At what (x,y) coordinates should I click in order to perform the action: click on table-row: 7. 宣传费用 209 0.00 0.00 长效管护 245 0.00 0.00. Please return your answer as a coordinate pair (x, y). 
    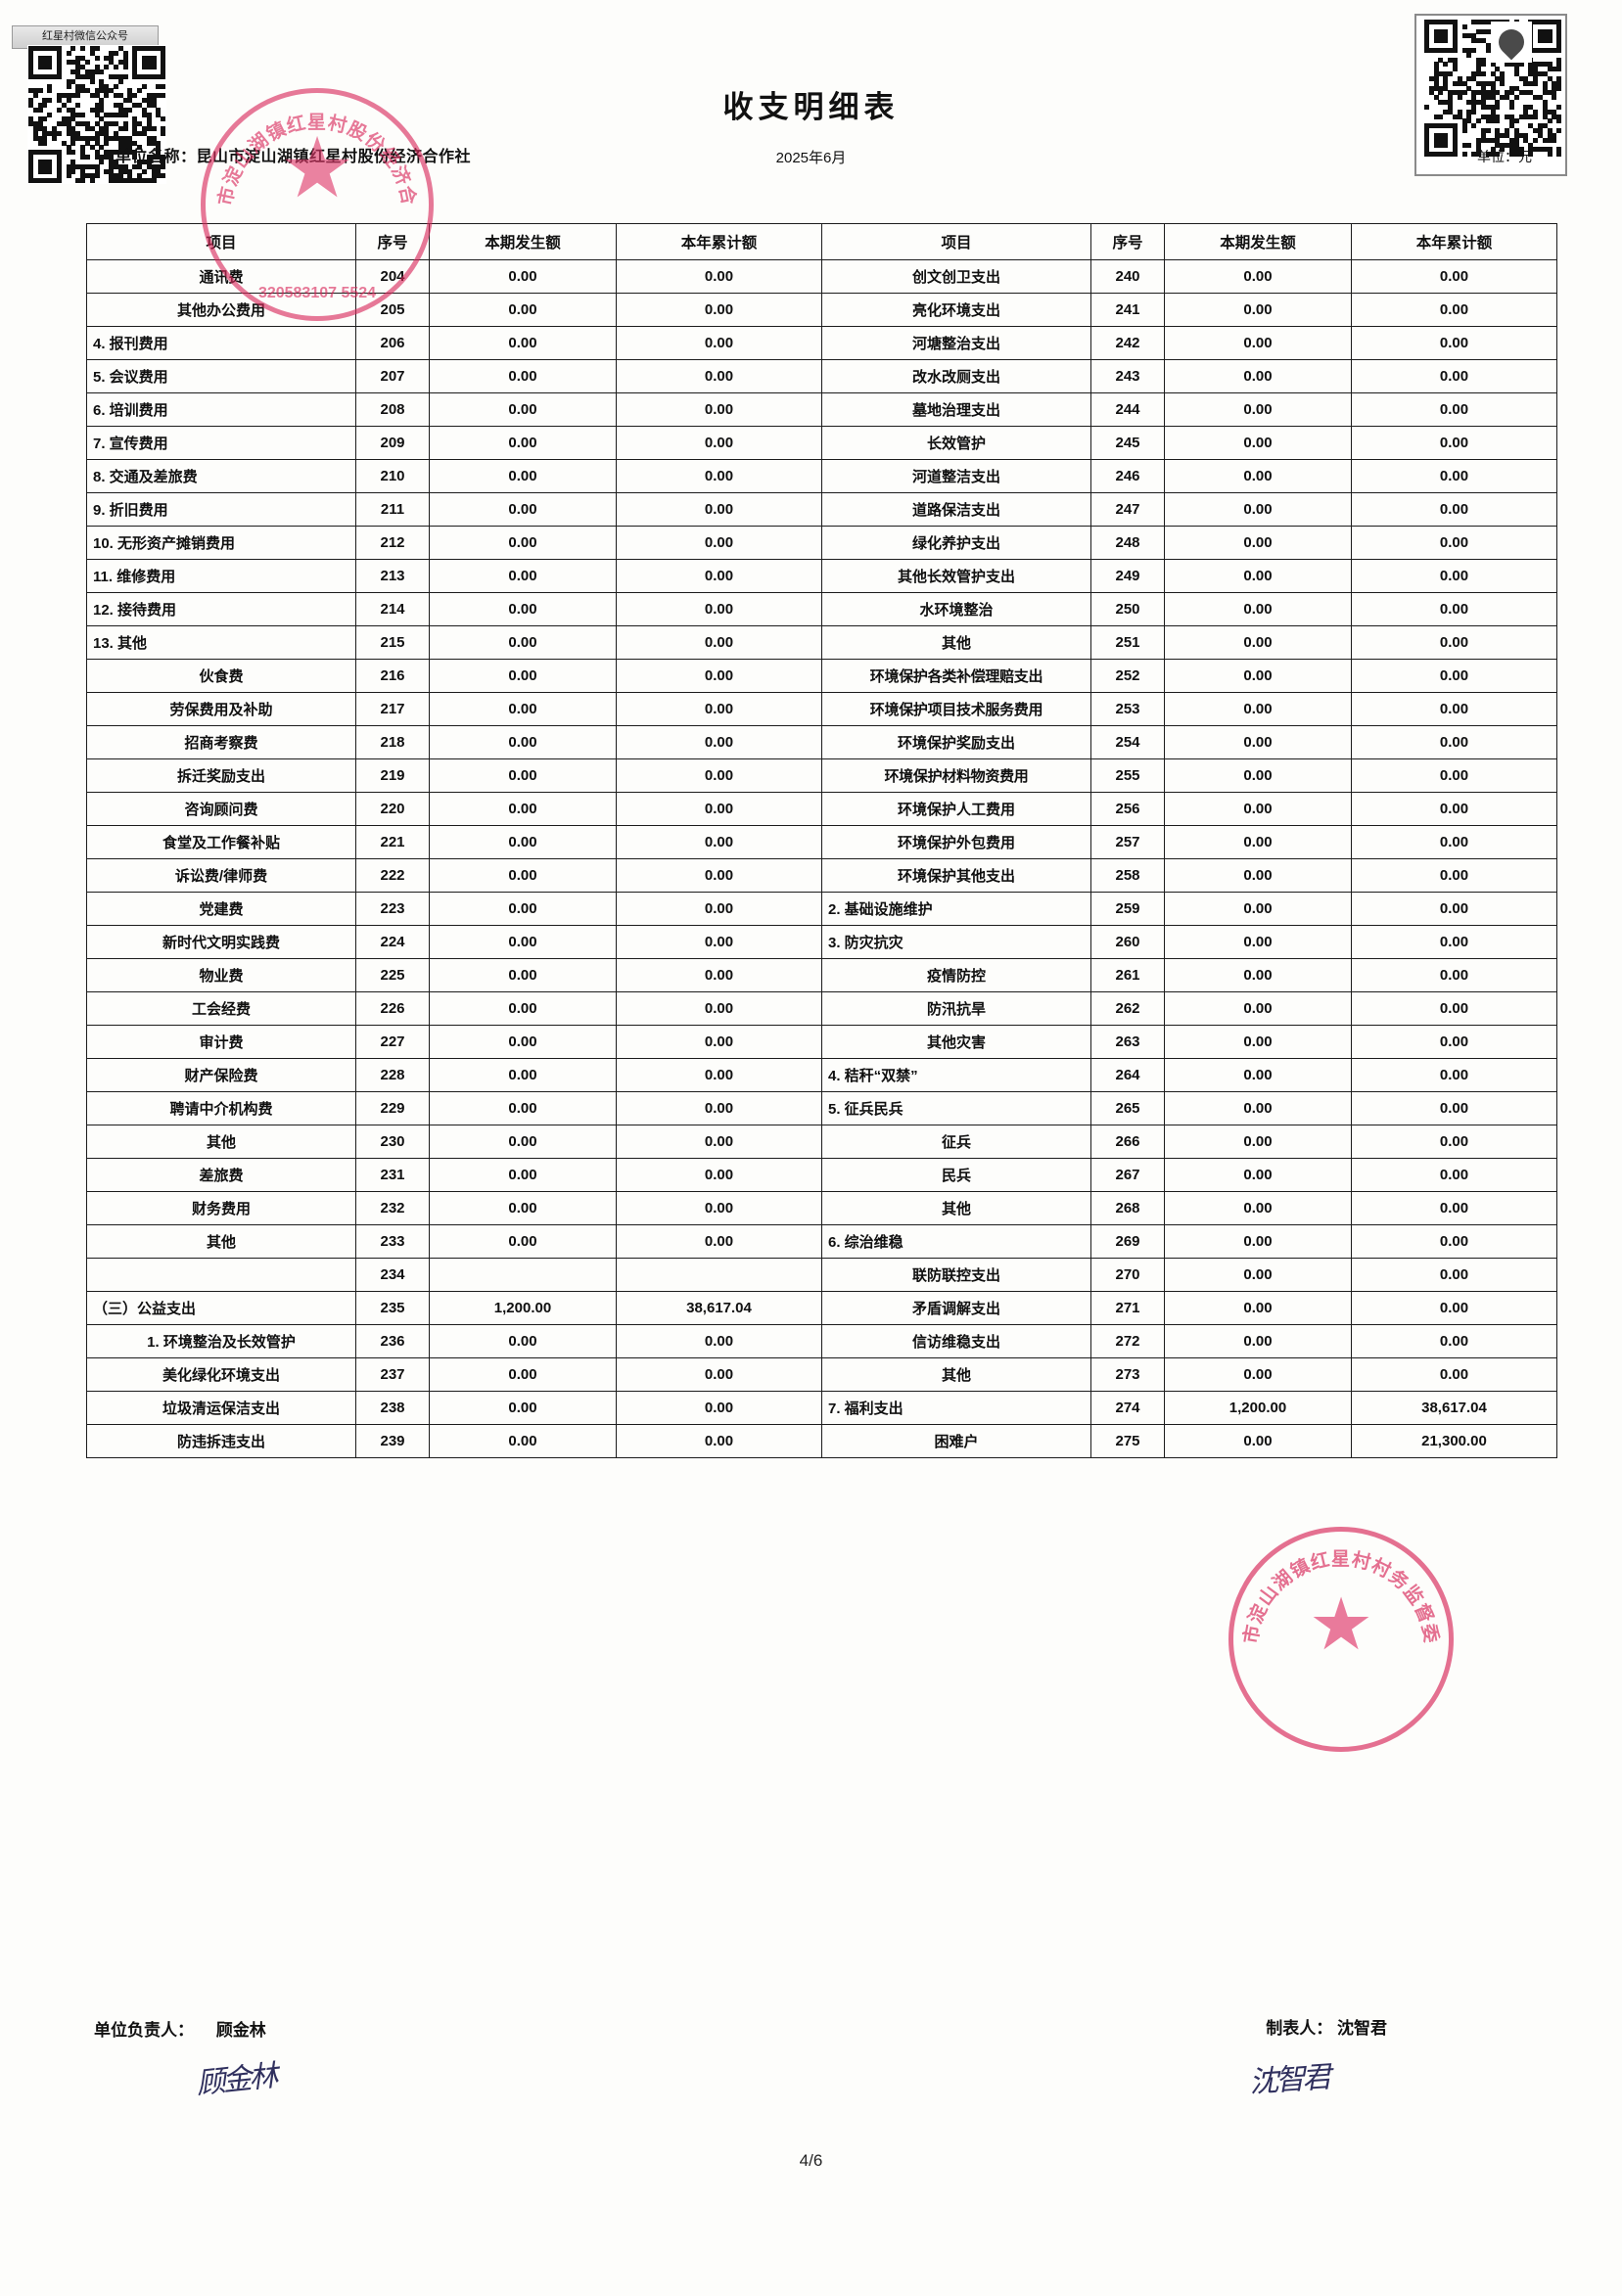
    Looking at the image, I should click on (821, 443).